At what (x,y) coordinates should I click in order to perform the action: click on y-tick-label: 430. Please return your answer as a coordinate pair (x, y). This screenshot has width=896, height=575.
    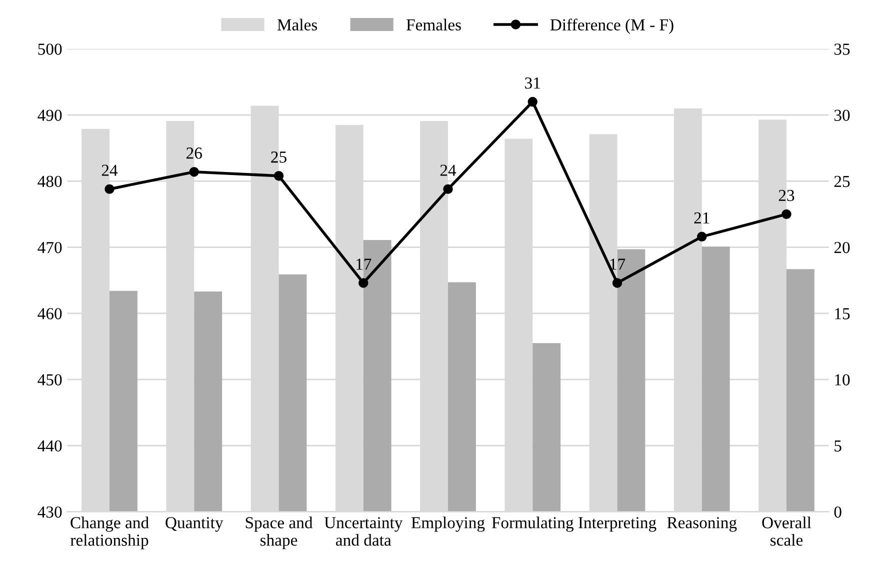
    Looking at the image, I should click on (50, 512).